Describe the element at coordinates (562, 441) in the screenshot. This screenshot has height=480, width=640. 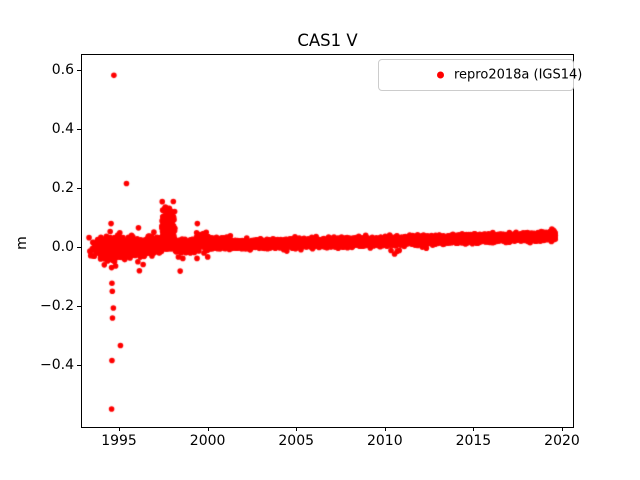
I see `x-tick-label: 2020` at that location.